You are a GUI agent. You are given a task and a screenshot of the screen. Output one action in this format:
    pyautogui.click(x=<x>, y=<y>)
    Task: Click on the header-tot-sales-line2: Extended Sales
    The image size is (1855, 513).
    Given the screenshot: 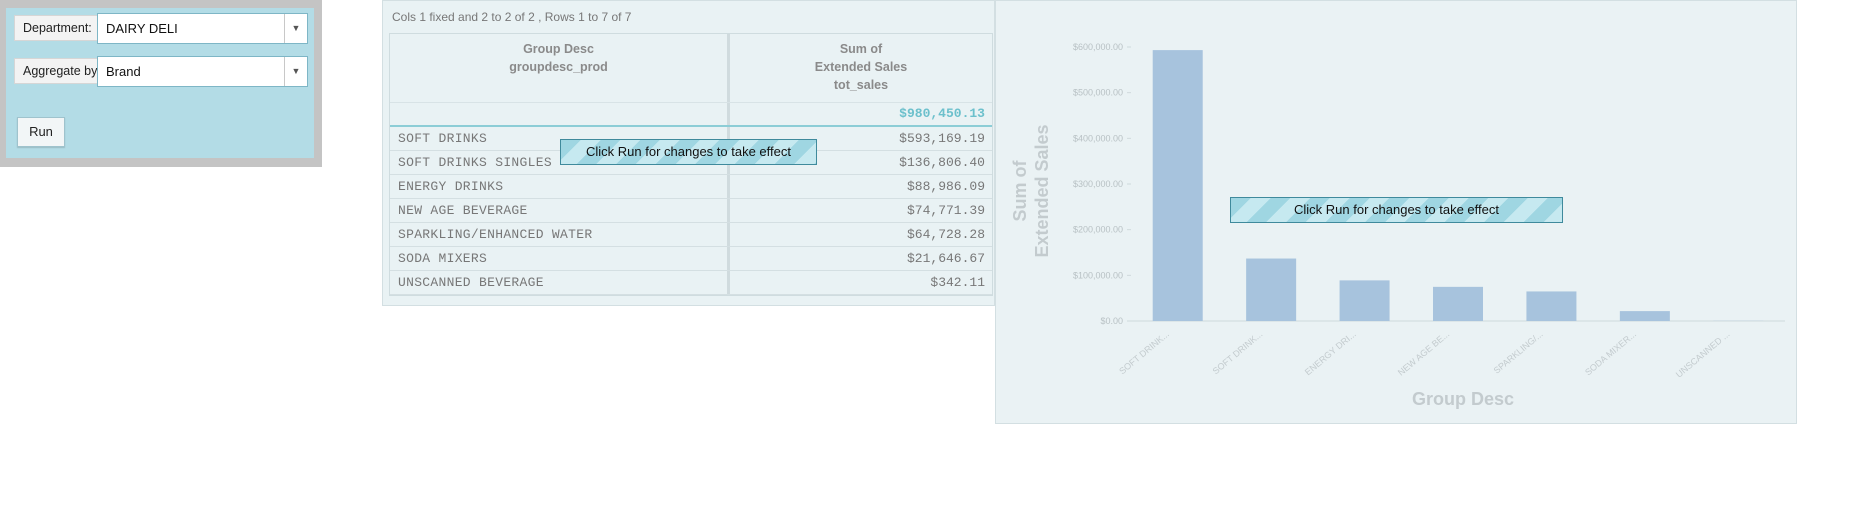 What is the action you would take?
    pyautogui.click(x=861, y=67)
    